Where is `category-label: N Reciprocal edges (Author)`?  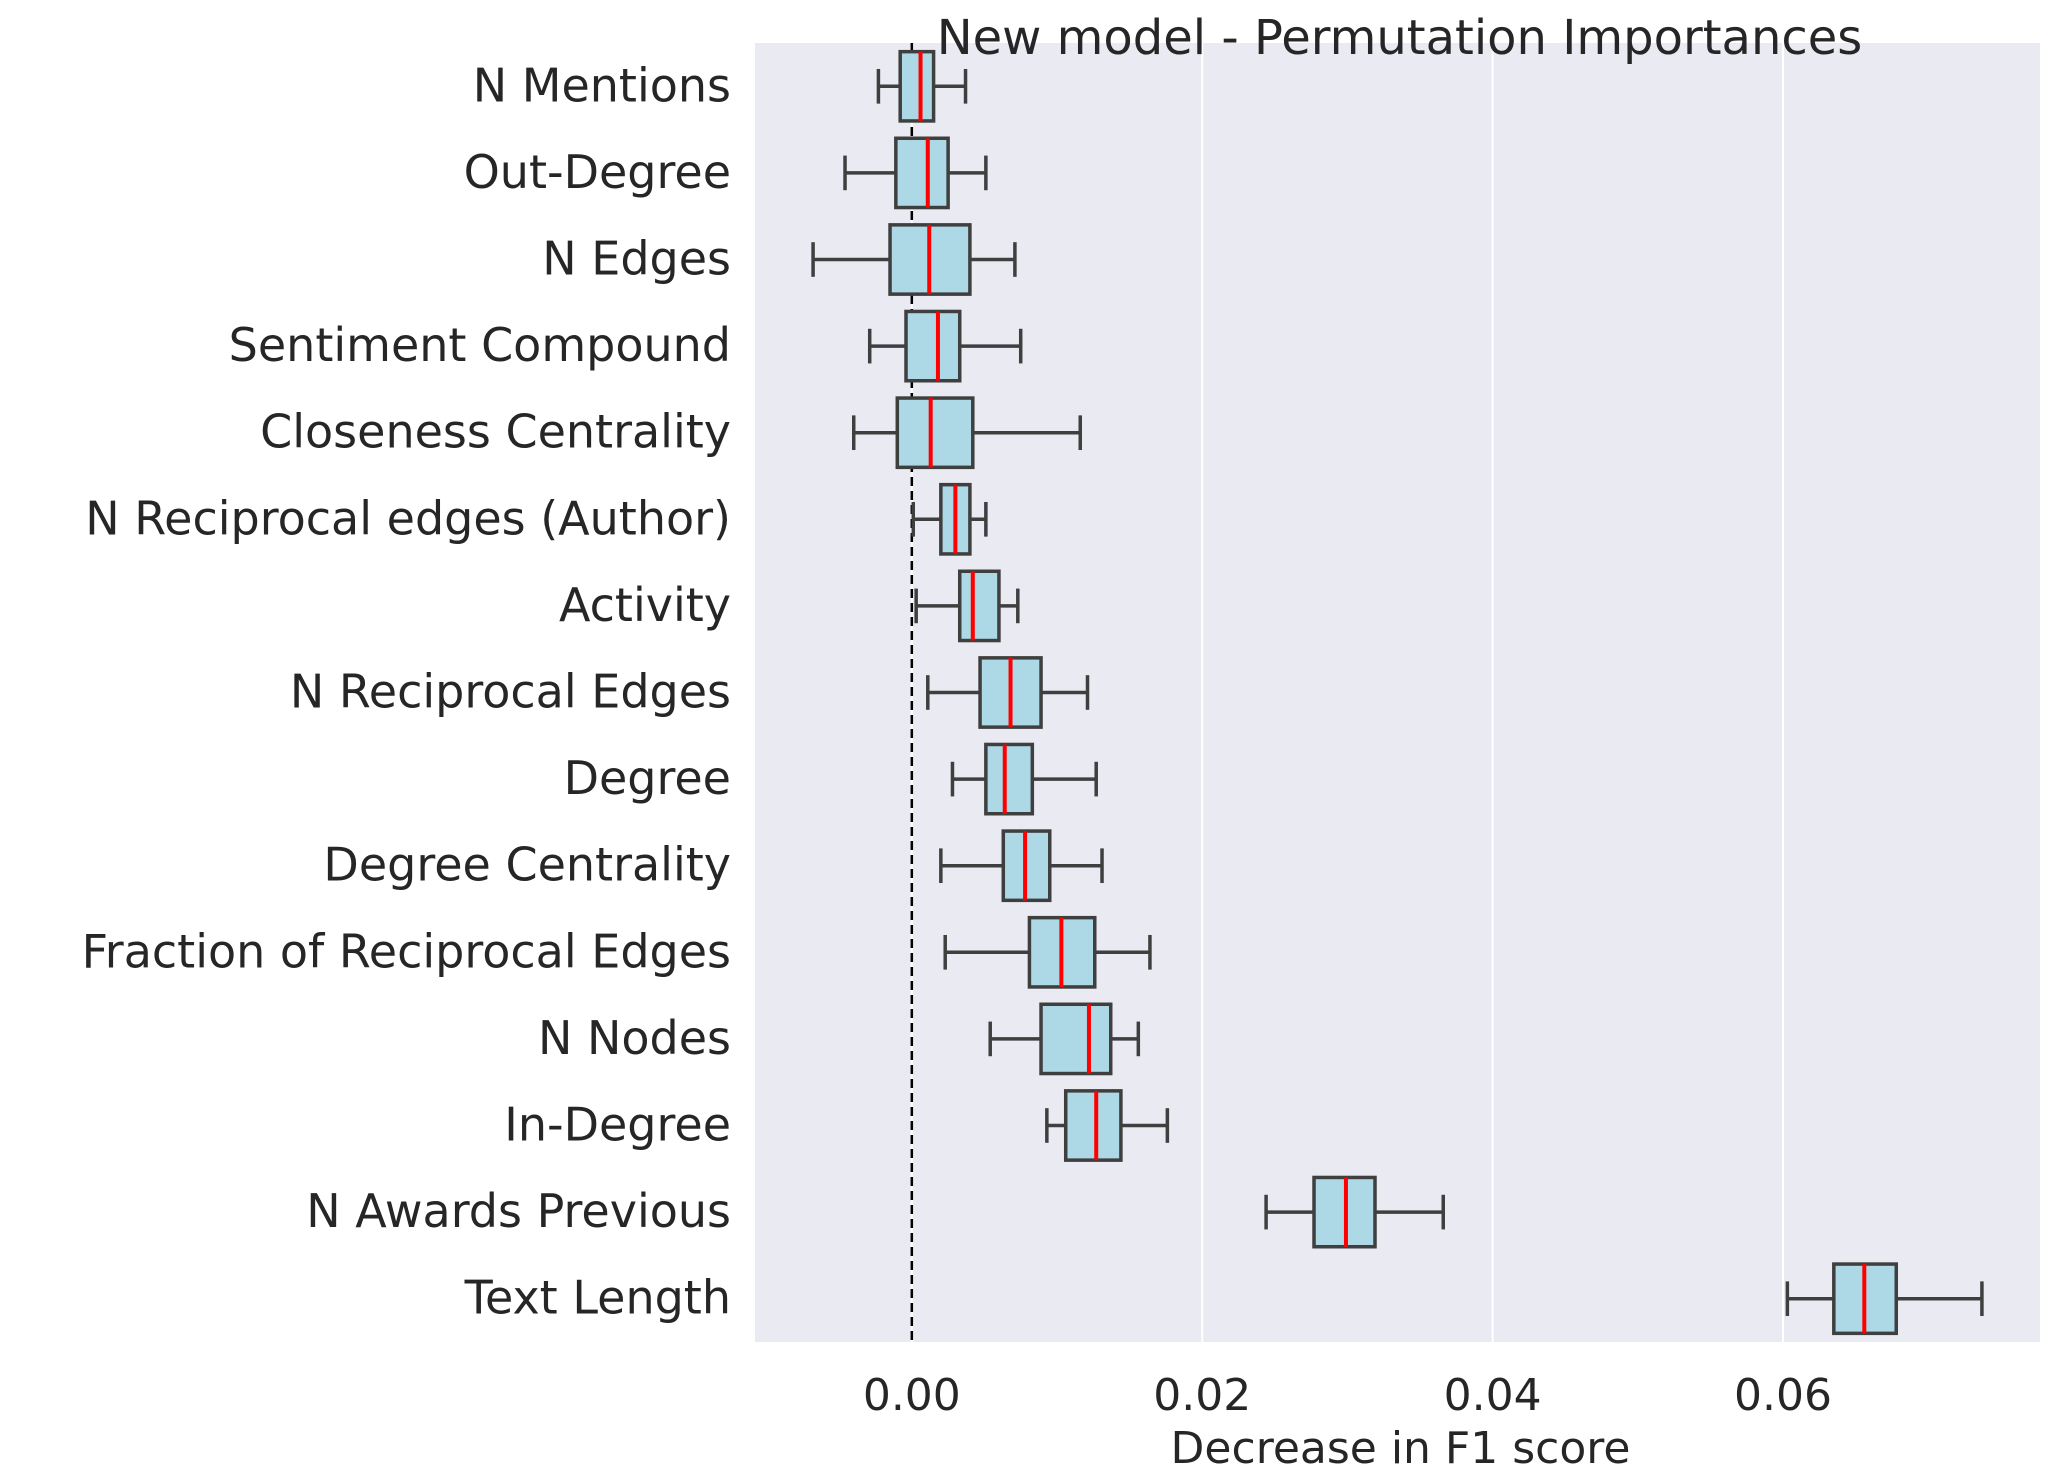 category-label: N Reciprocal edges (Author) is located at coordinates (408, 518).